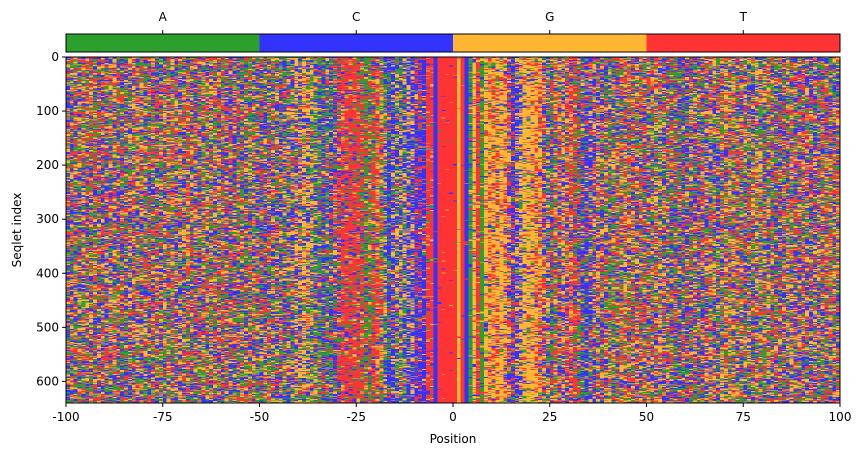  I want to click on x-axis: -100 -75 -50 -25 0 25 50 75 100, so click(451, 413).